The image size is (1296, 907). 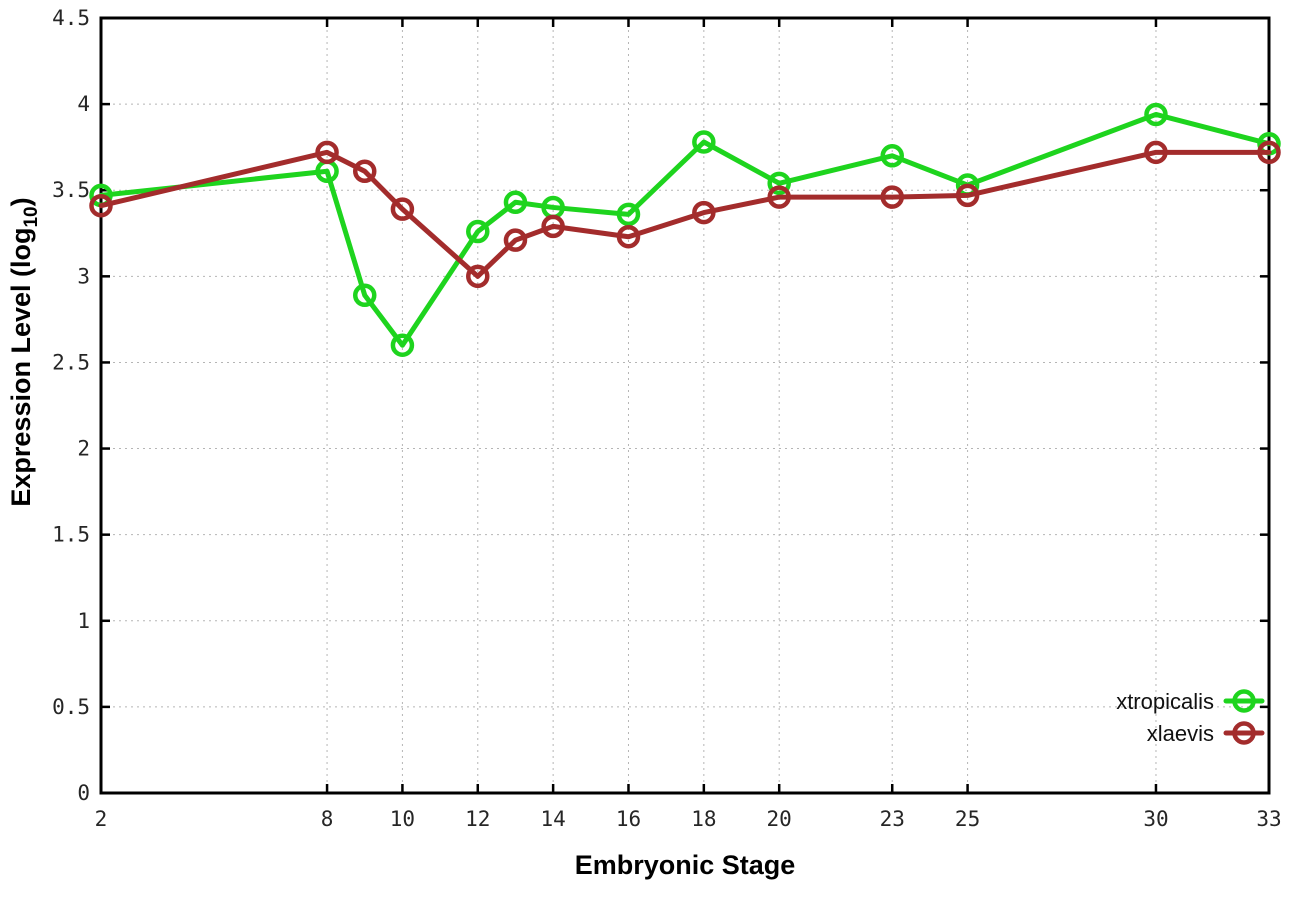 I want to click on legend-label-xlaevis: xlaevis, so click(x=1180, y=733).